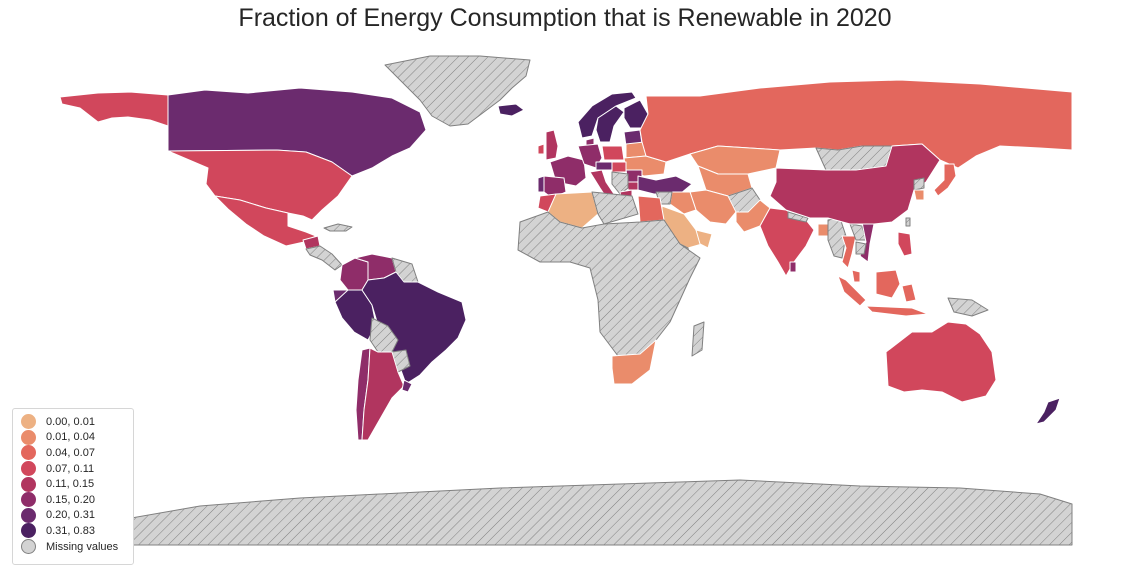 Image resolution: width=1130 pixels, height=577 pixels. What do you see at coordinates (861, 248) in the screenshot?
I see `region-cambodia` at bounding box center [861, 248].